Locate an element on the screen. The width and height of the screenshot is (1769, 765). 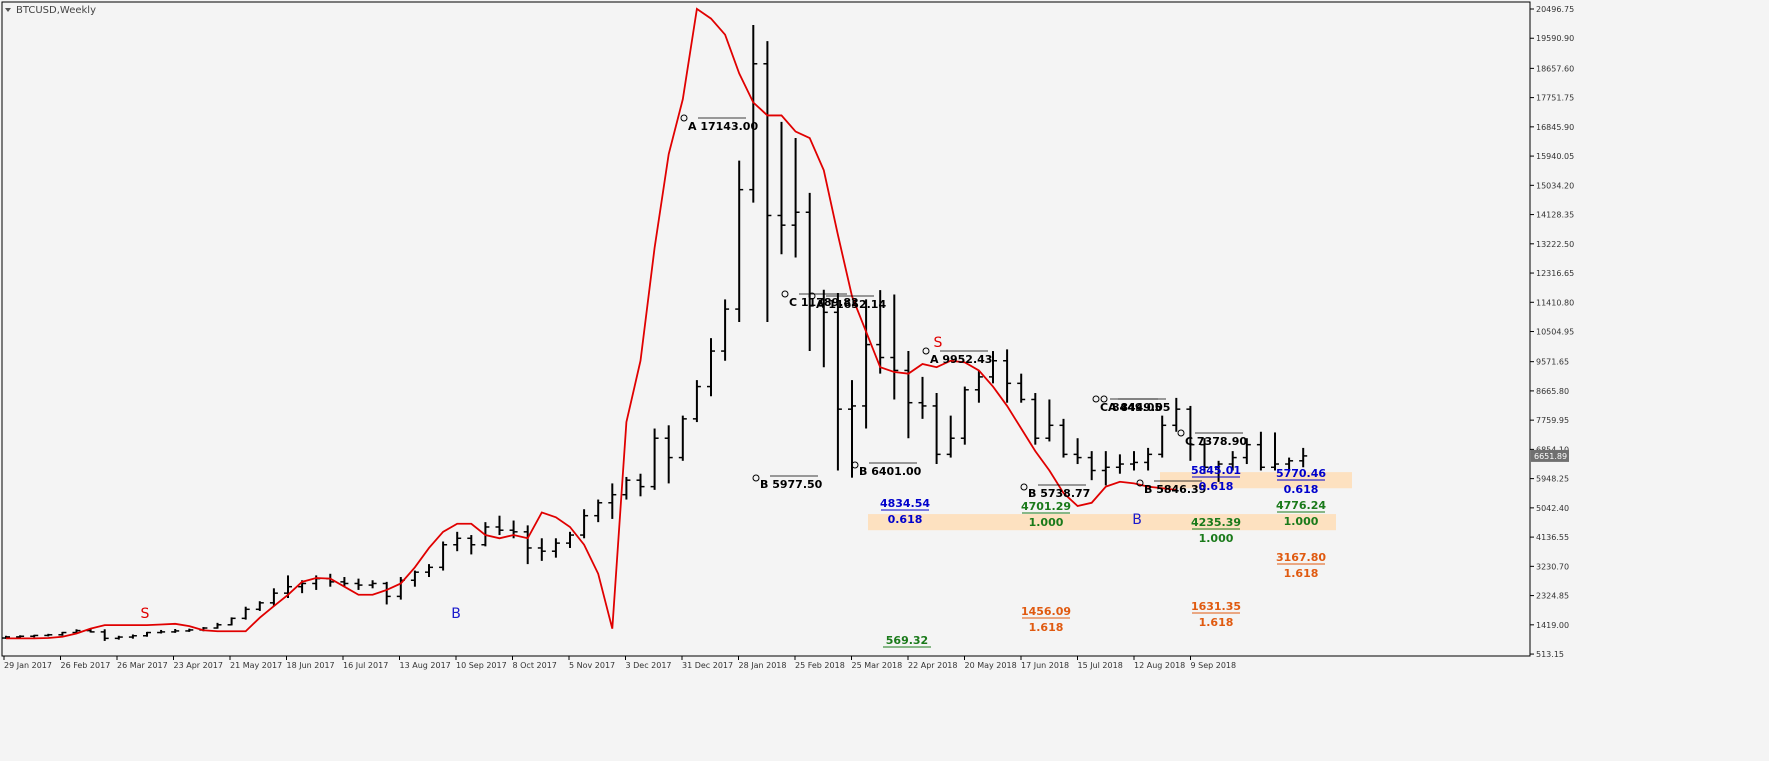
price-tick-label: 15034.20 is located at coordinates (1555, 185).